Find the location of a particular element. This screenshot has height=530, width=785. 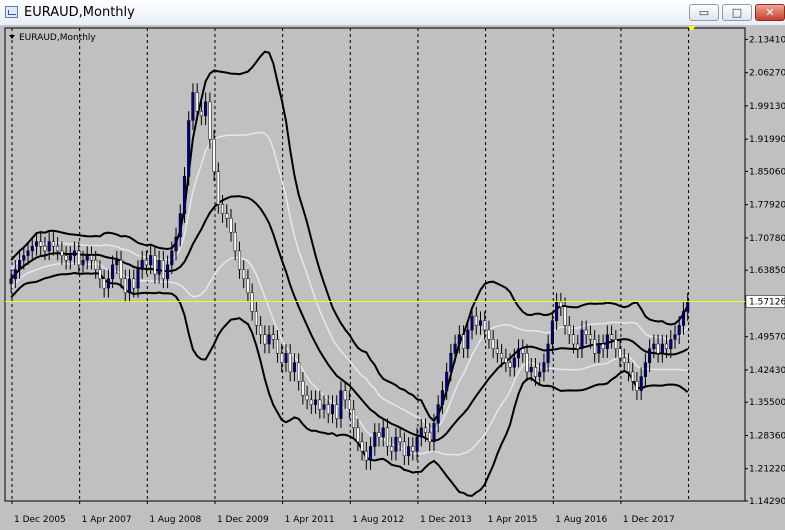

maximize-button: □ is located at coordinates (737, 12).